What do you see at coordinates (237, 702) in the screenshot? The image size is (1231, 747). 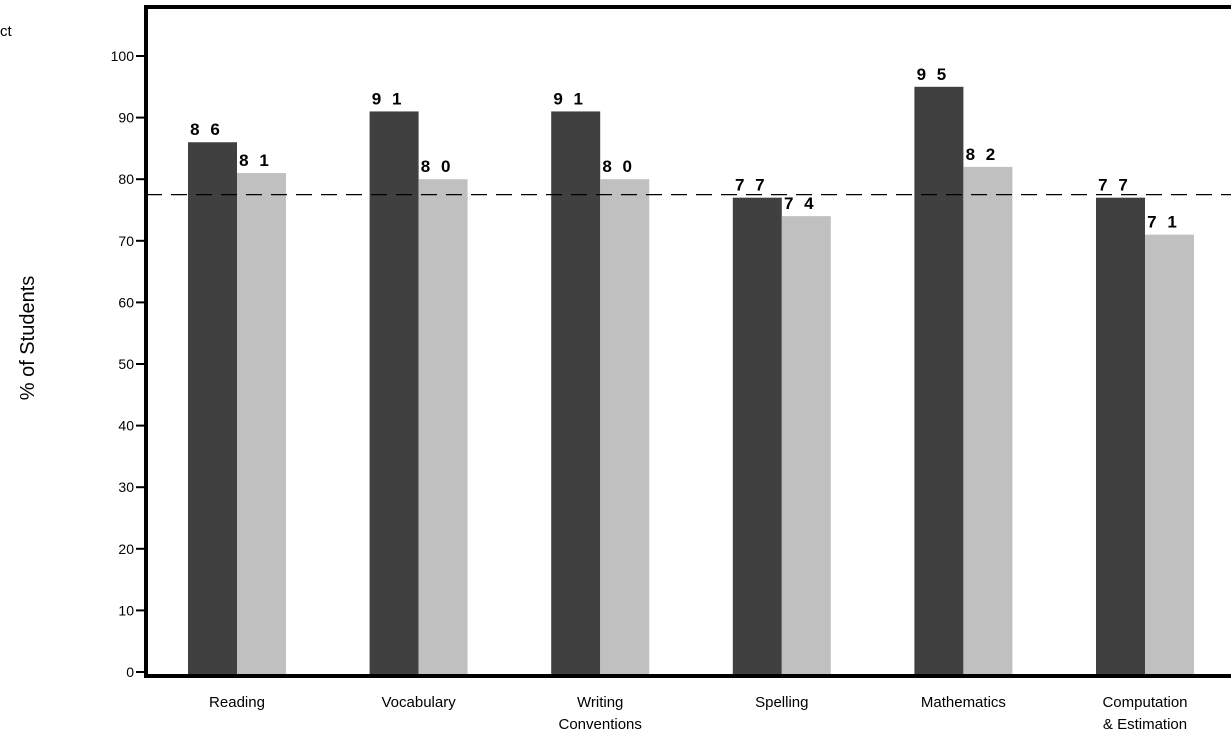 I see `category-label: Reading` at bounding box center [237, 702].